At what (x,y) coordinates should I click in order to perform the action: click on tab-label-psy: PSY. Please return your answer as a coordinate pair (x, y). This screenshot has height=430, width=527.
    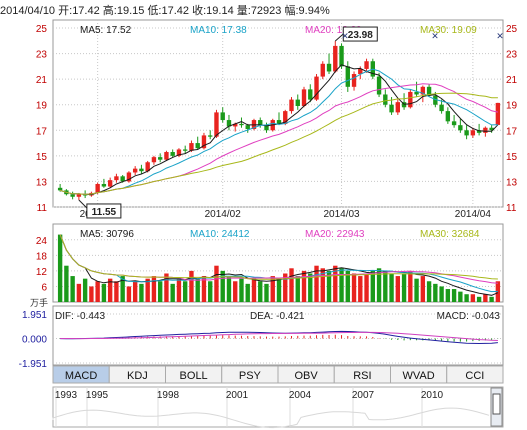
    Looking at the image, I should click on (250, 376).